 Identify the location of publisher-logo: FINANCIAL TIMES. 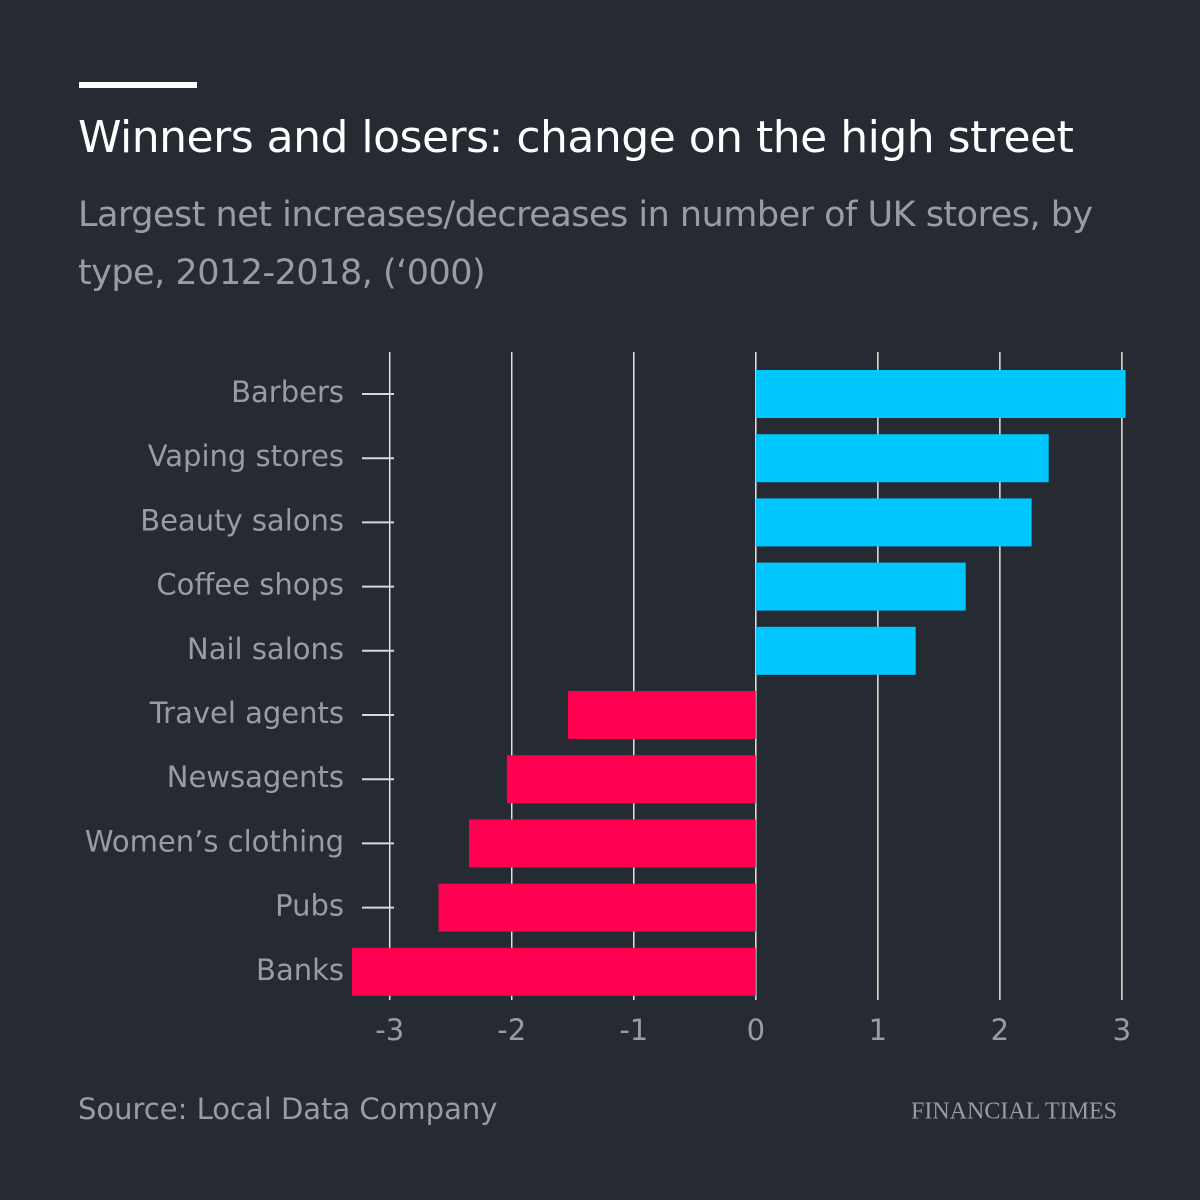
(1014, 1112).